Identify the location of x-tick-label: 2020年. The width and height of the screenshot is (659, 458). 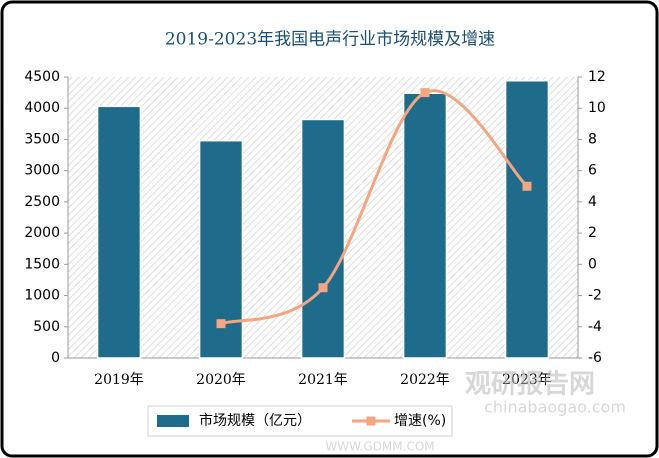
(221, 380).